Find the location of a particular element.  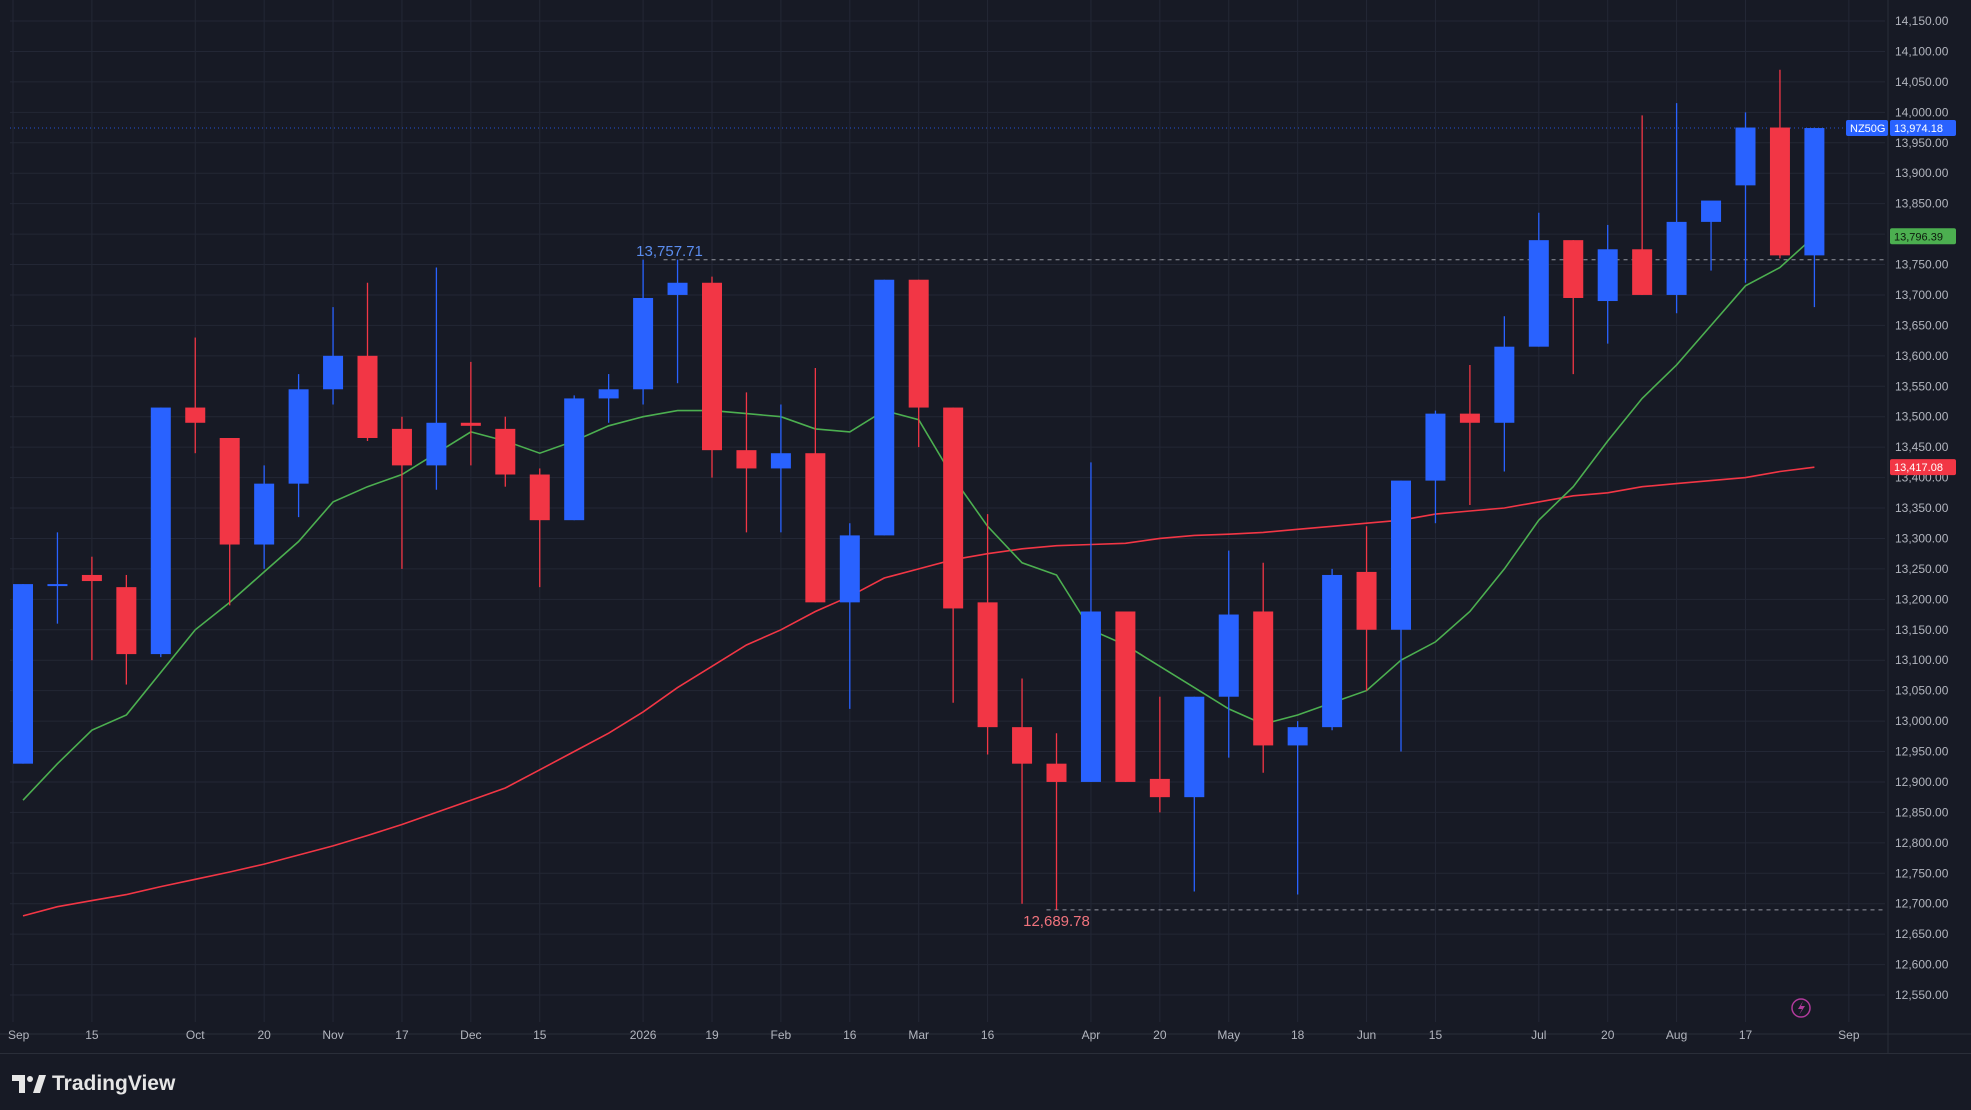

alert-icon is located at coordinates (1801, 1008).